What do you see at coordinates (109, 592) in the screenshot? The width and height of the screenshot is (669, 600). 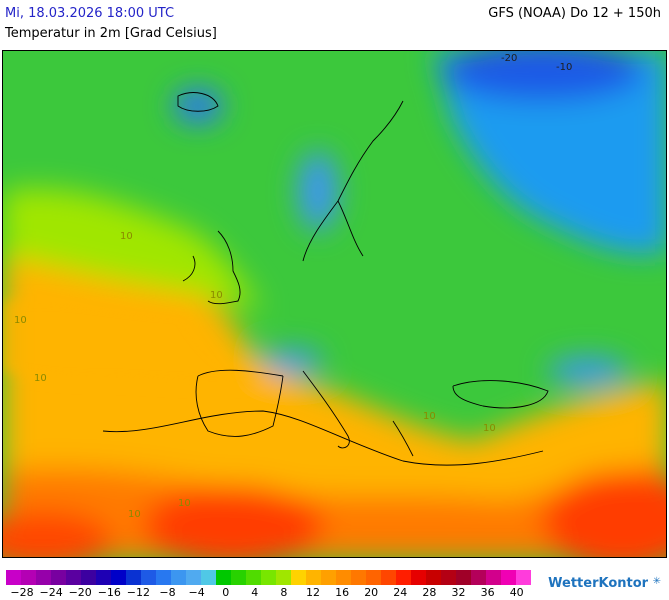 I see `legend-tick: −16` at bounding box center [109, 592].